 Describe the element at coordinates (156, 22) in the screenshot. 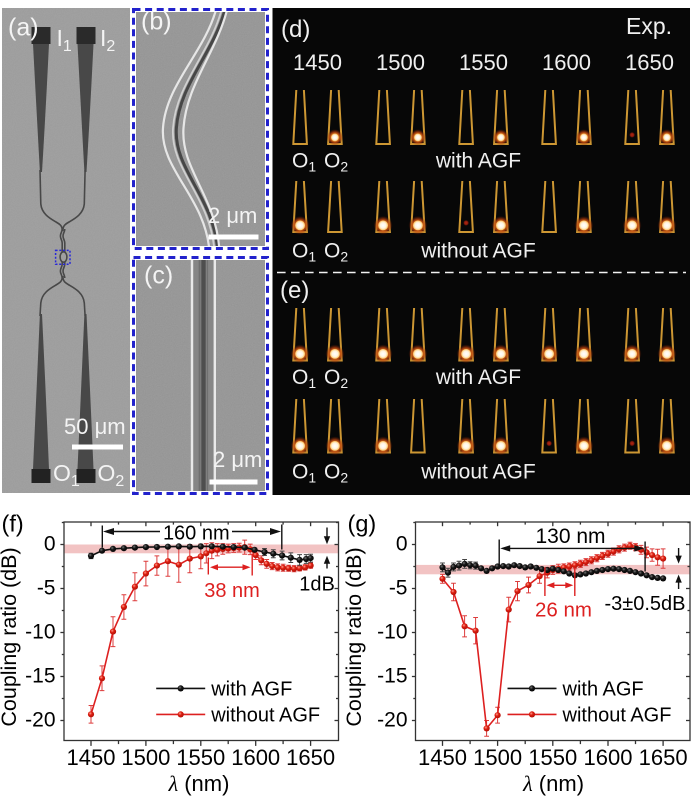

I see `svg-text: (b)` at that location.